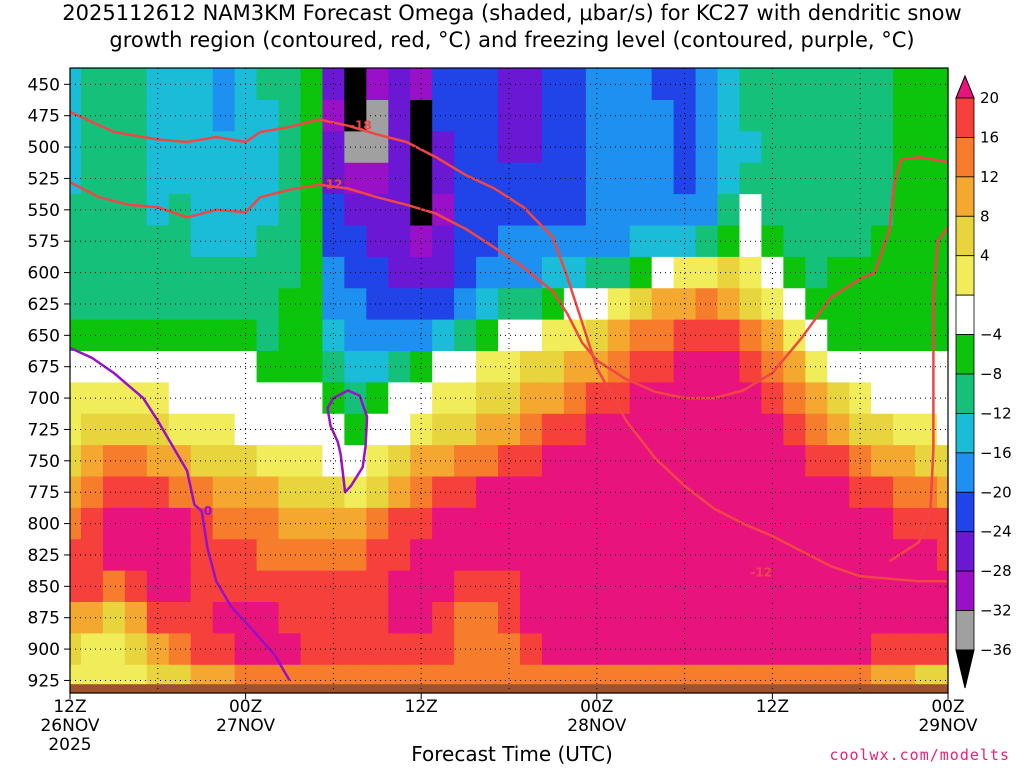  I want to click on y-tick-label: 600, so click(44, 274).